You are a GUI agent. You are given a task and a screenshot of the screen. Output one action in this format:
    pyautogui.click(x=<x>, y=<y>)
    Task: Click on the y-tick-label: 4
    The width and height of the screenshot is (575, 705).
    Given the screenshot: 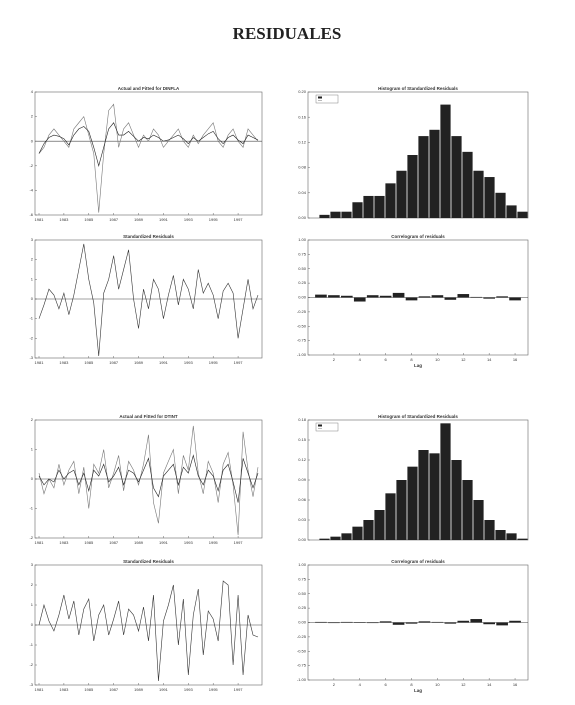 What is the action you would take?
    pyautogui.click(x=32, y=91)
    